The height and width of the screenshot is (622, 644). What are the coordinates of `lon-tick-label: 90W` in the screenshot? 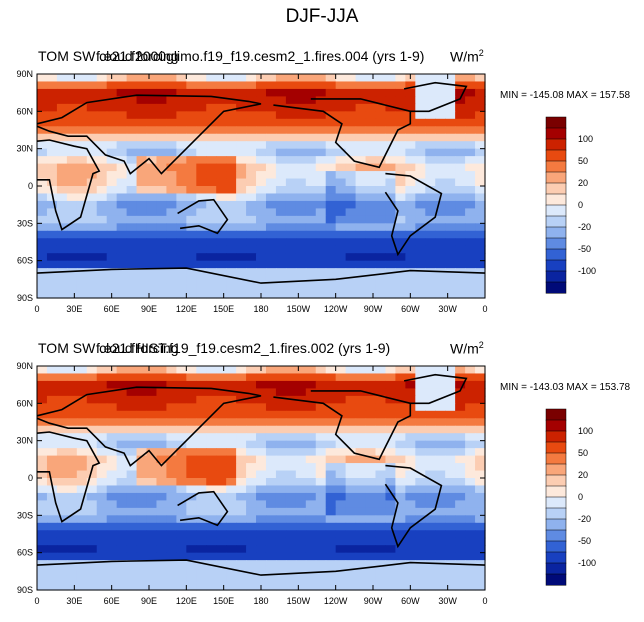 It's located at (373, 309).